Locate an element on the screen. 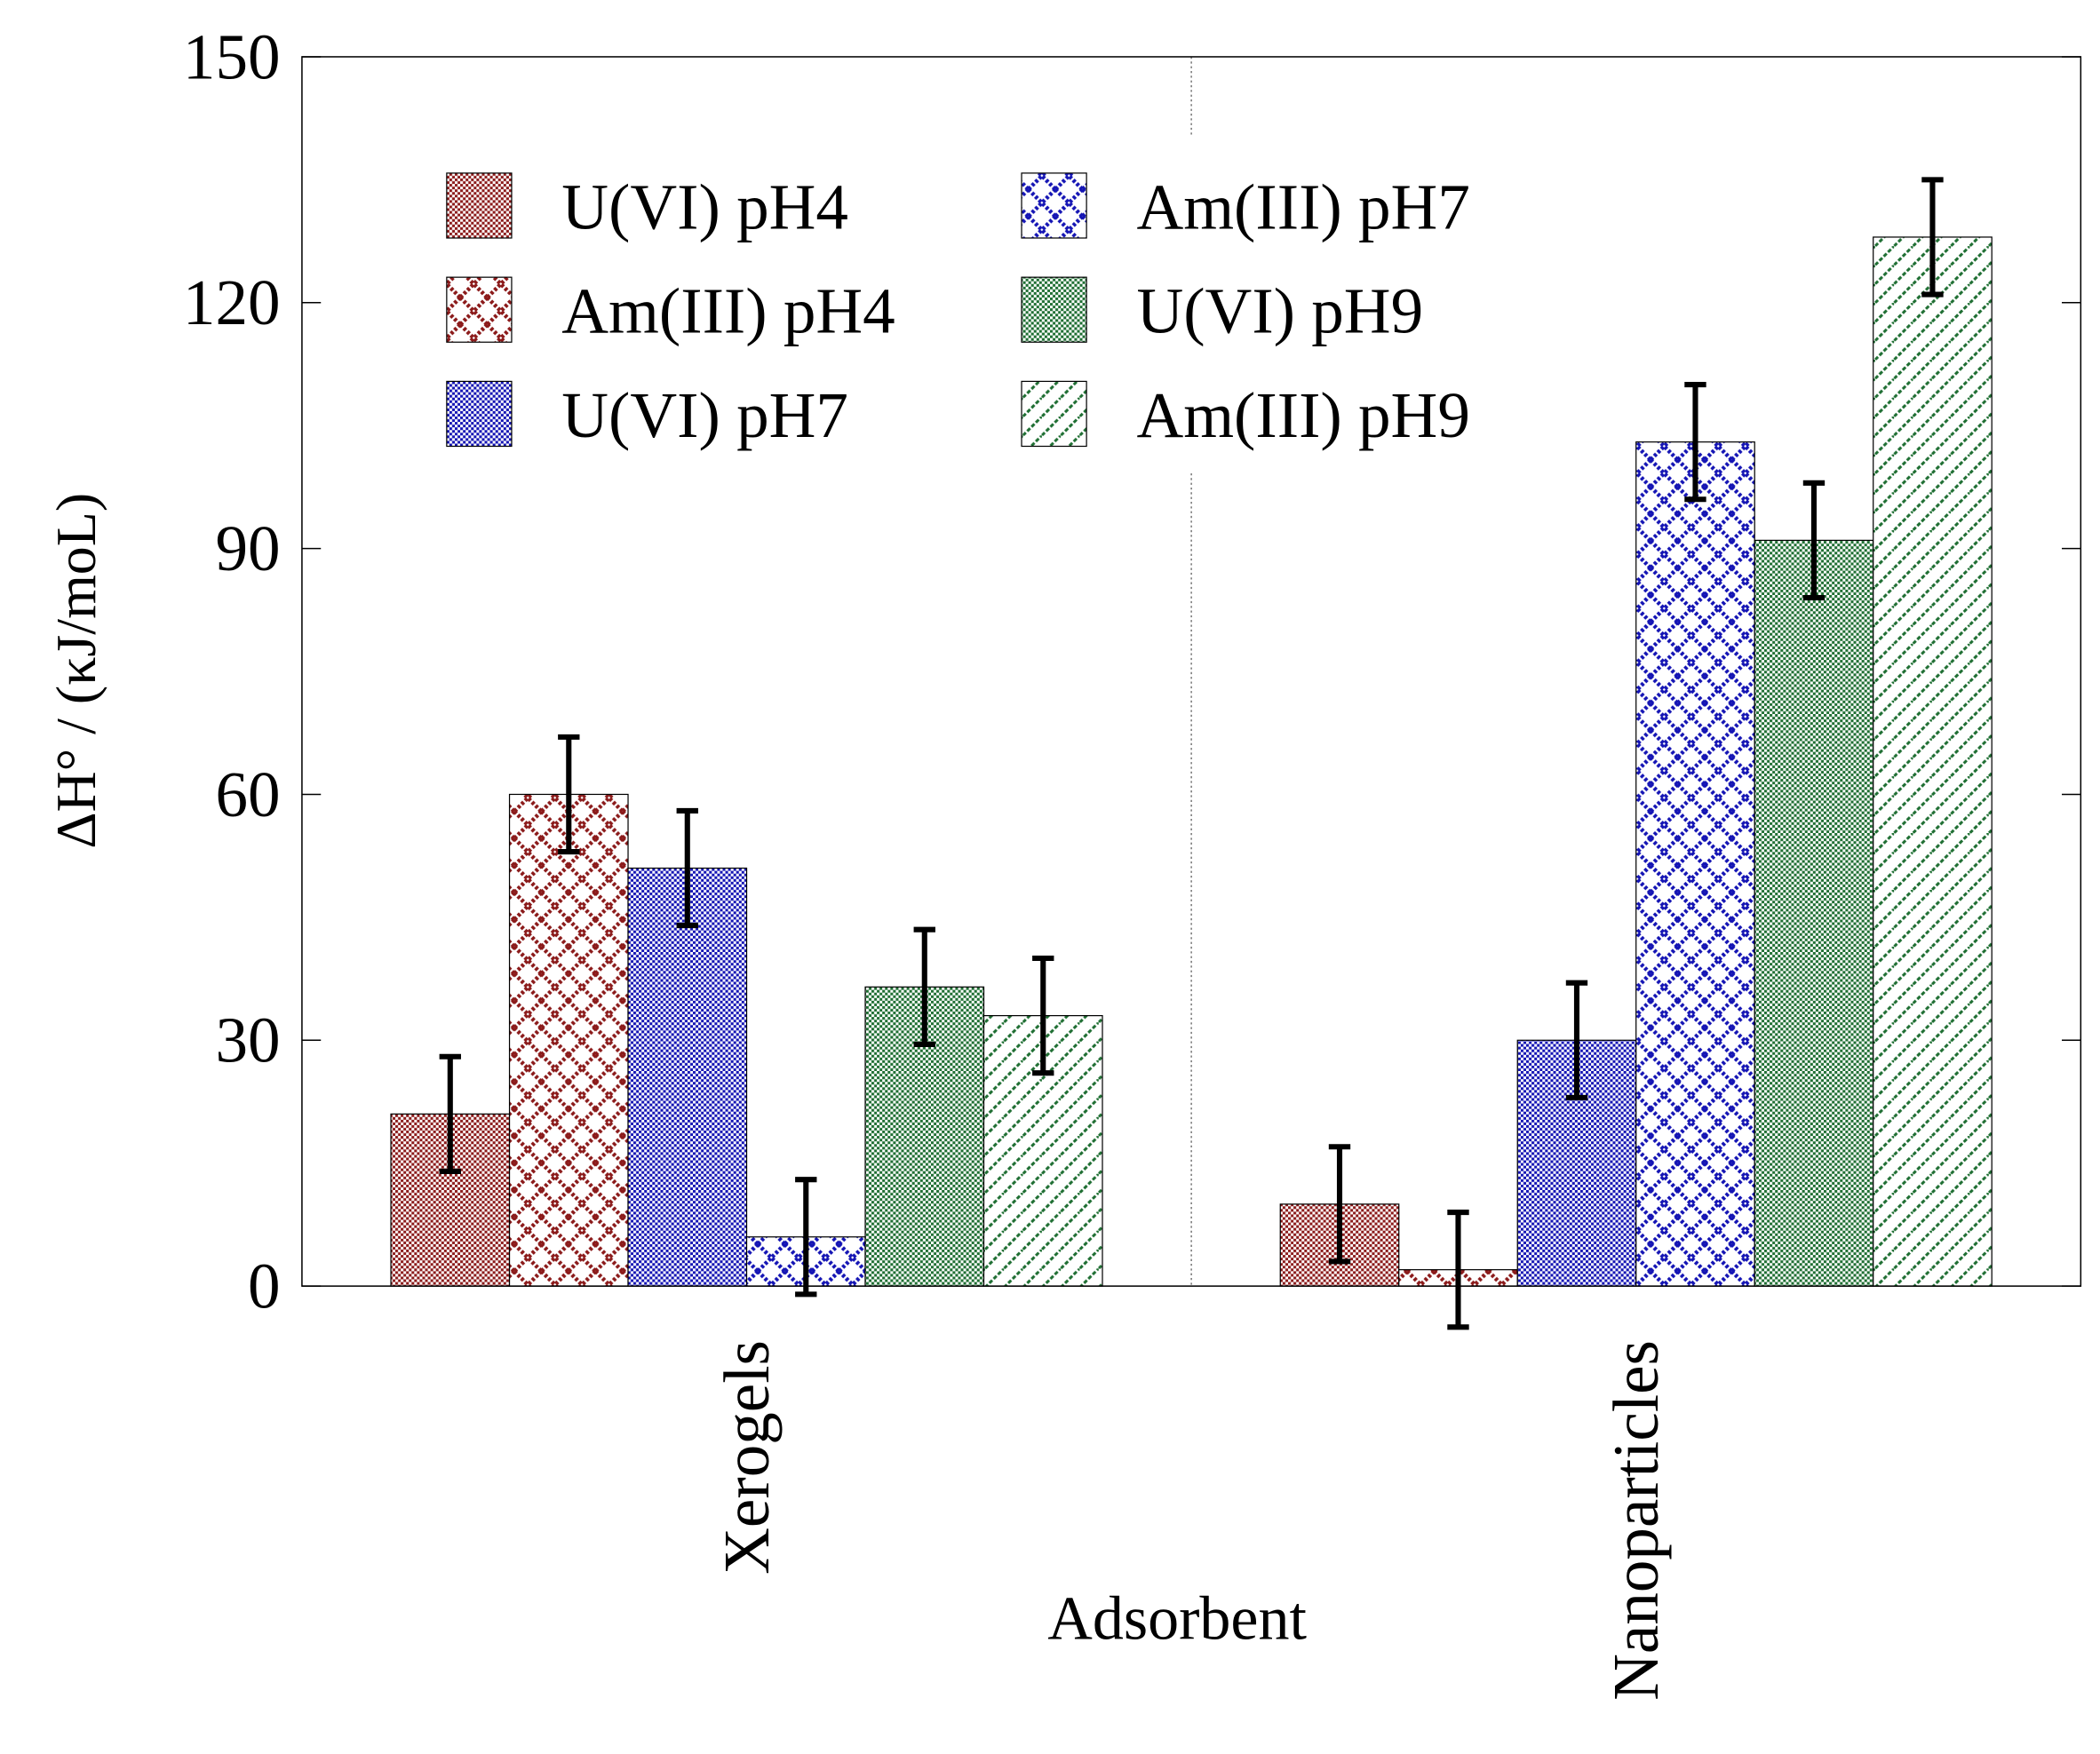 This screenshot has width=2100, height=1754. y-tick-label: 150 is located at coordinates (232, 56).